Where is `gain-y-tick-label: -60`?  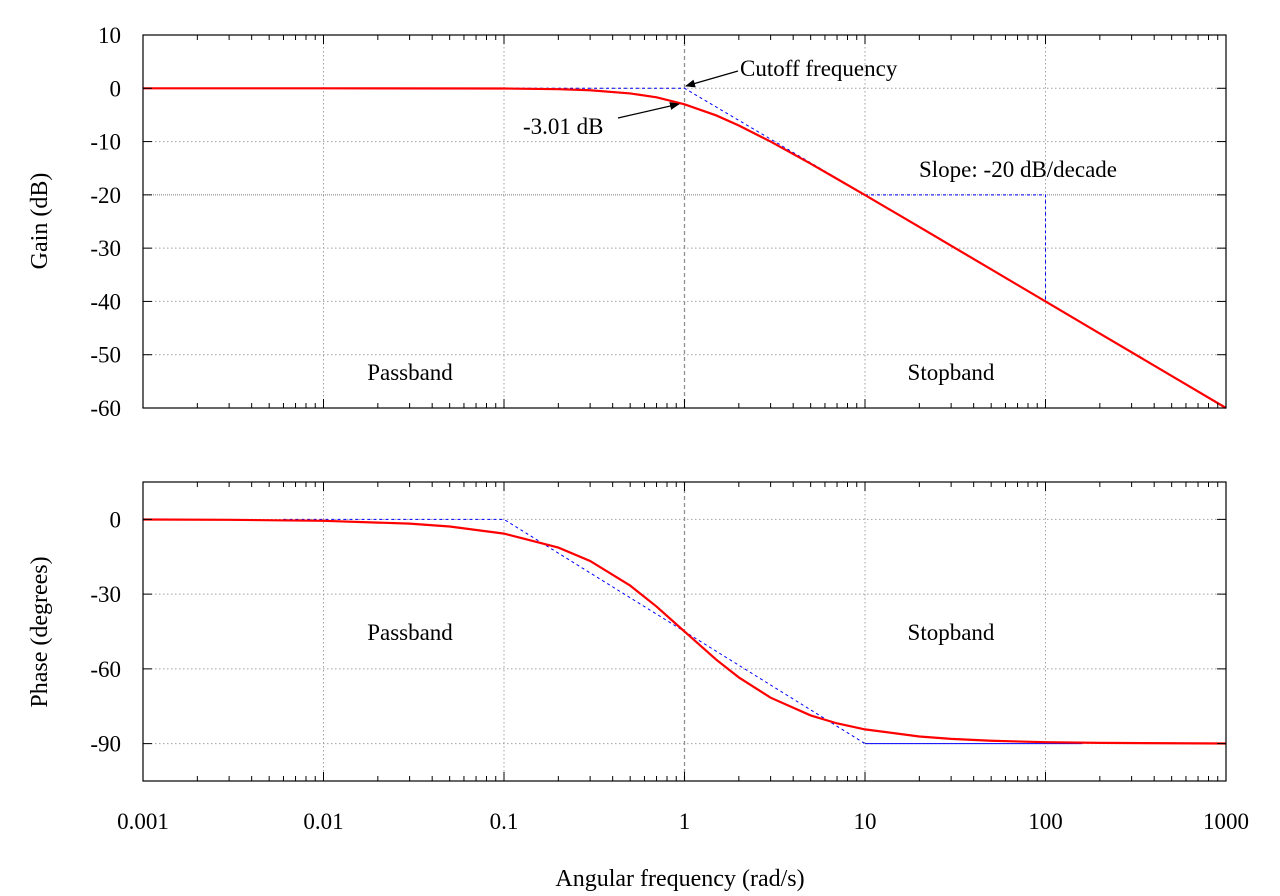
gain-y-tick-label: -60 is located at coordinates (105, 408).